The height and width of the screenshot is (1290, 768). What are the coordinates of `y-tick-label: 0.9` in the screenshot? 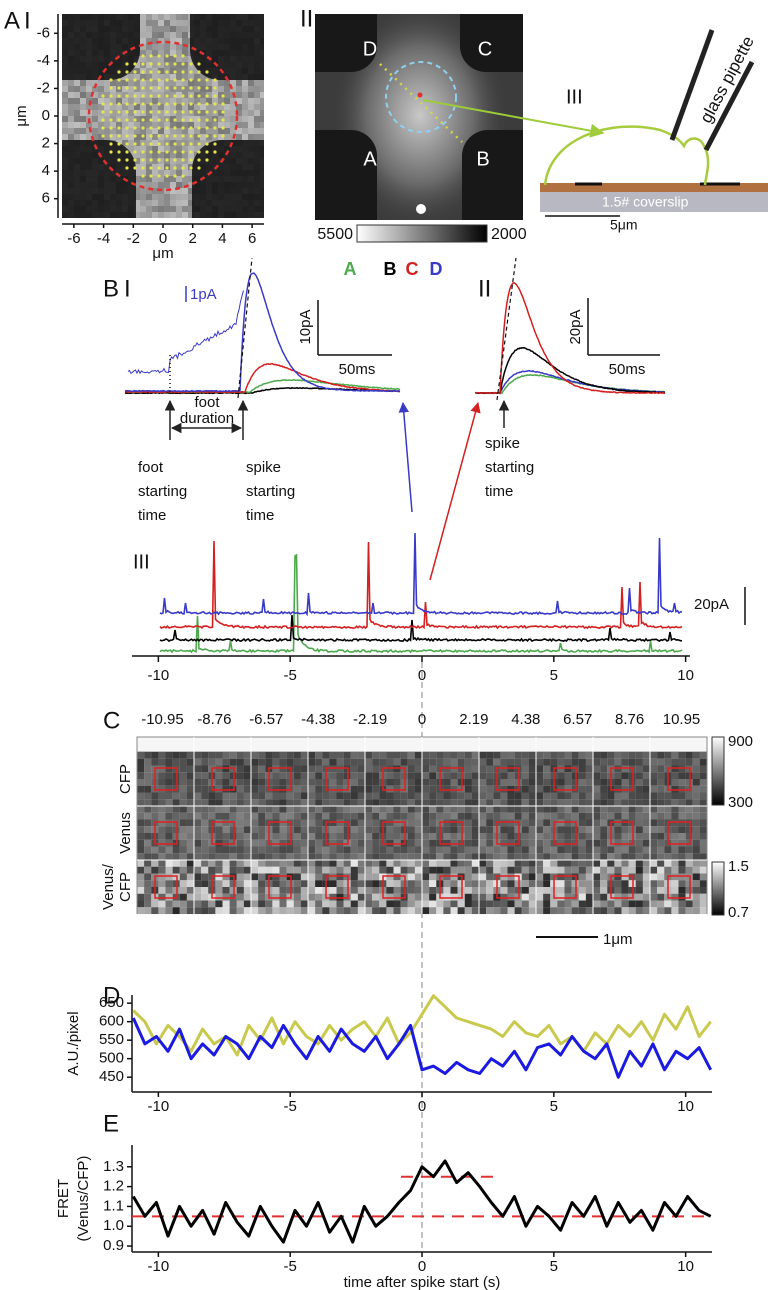 It's located at (113, 1245).